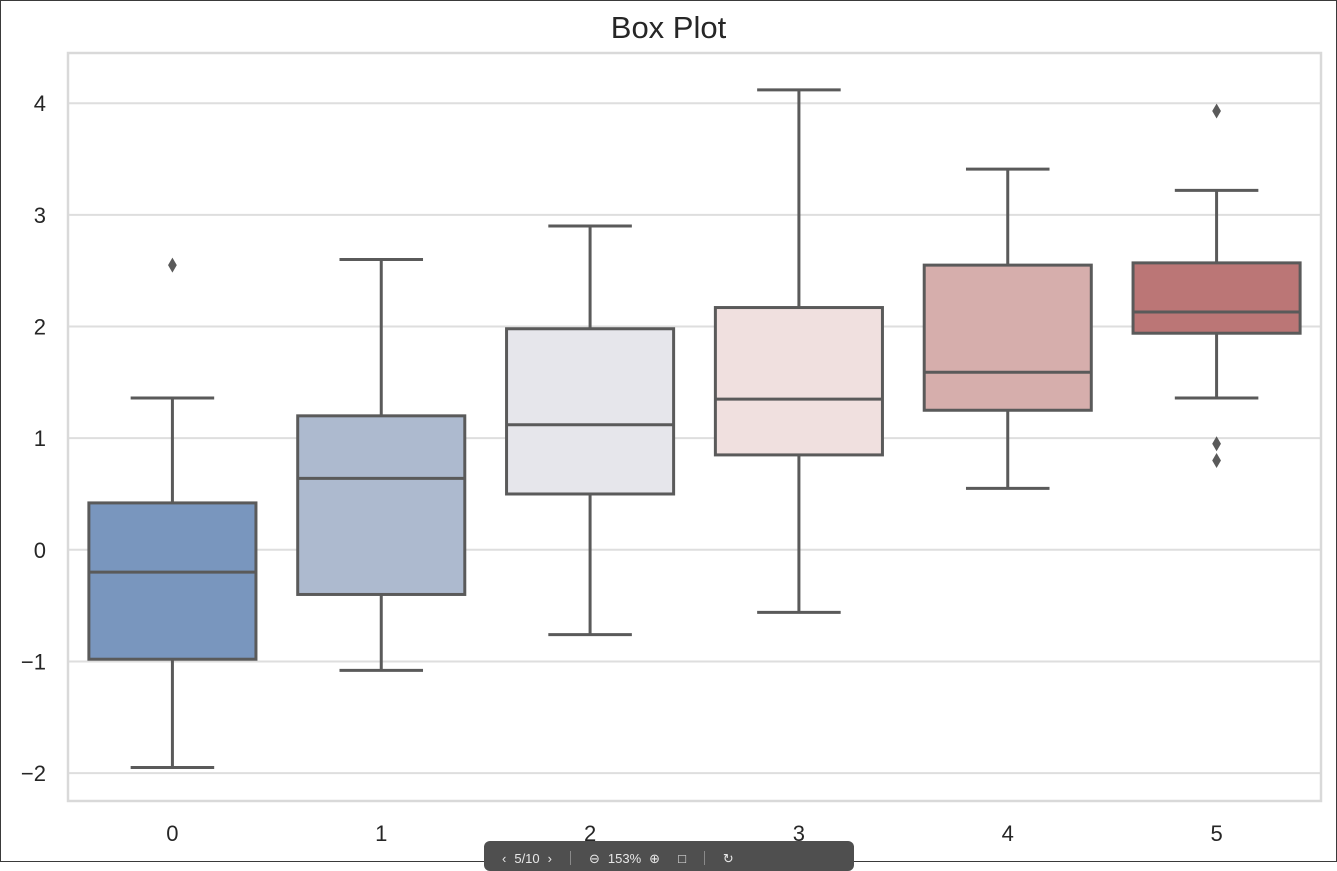 Image resolution: width=1337 pixels, height=871 pixels. Describe the element at coordinates (1216, 833) in the screenshot. I see `x-tick-label: 5` at that location.